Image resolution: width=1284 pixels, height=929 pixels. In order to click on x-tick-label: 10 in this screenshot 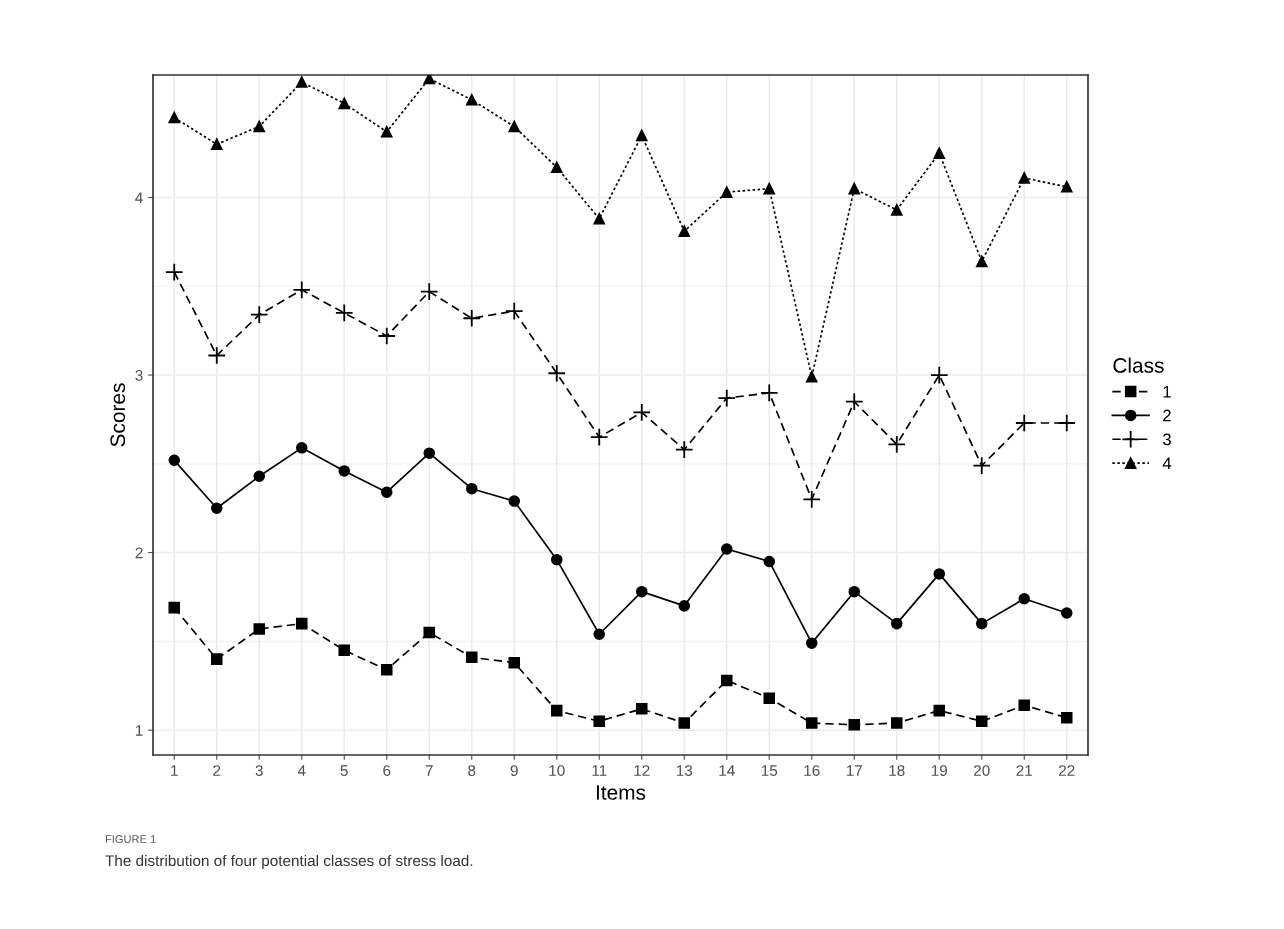, I will do `click(557, 770)`.